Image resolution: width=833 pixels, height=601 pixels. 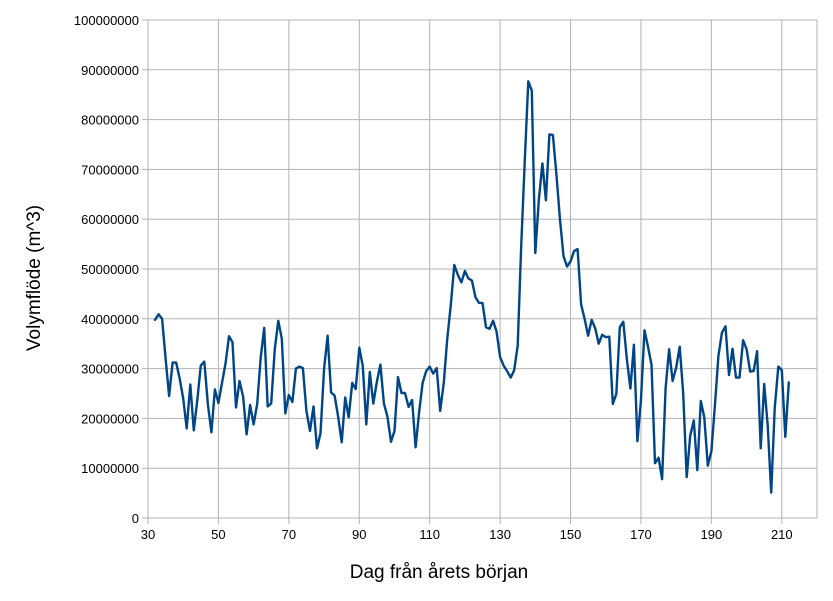 What do you see at coordinates (289, 534) in the screenshot?
I see `x-tick-label: 70` at bounding box center [289, 534].